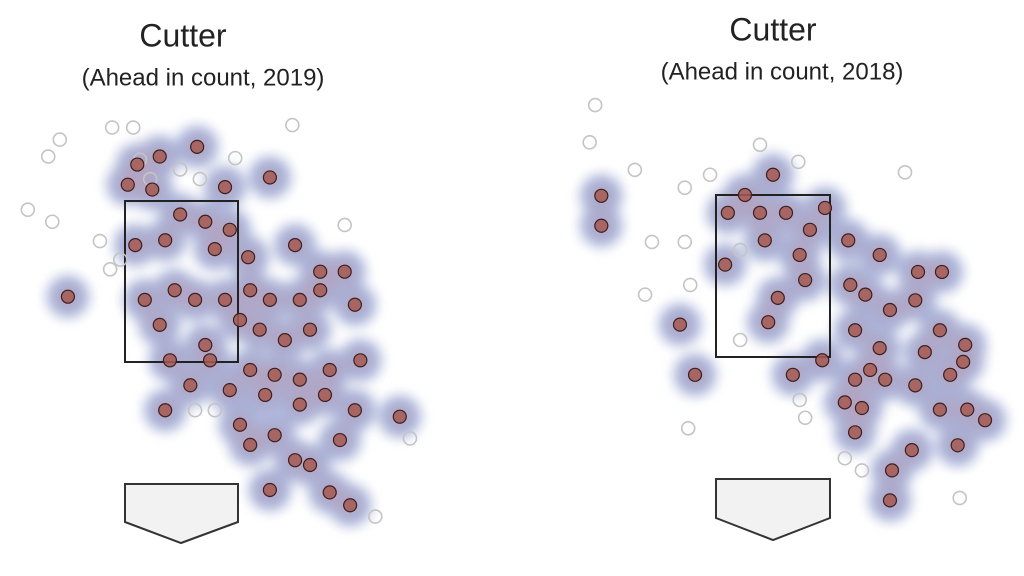 This screenshot has height=576, width=1024. Describe the element at coordinates (181, 514) in the screenshot. I see `home-plate` at that location.